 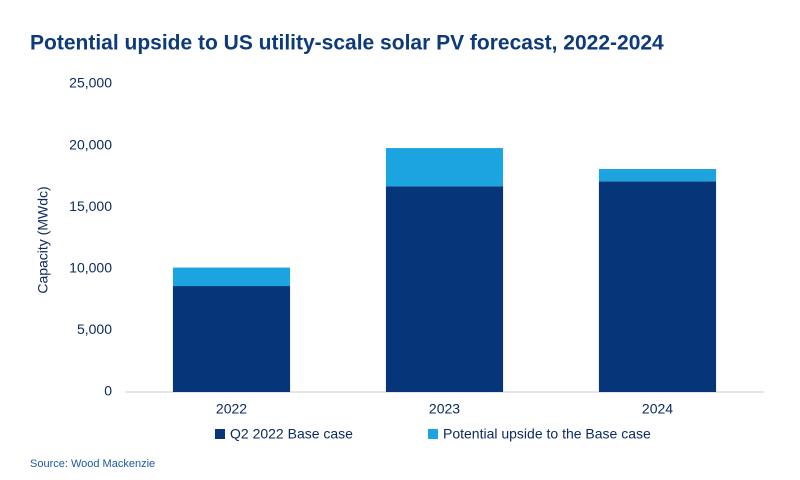 What do you see at coordinates (657, 409) in the screenshot?
I see `x-tick-label: 2024` at bounding box center [657, 409].